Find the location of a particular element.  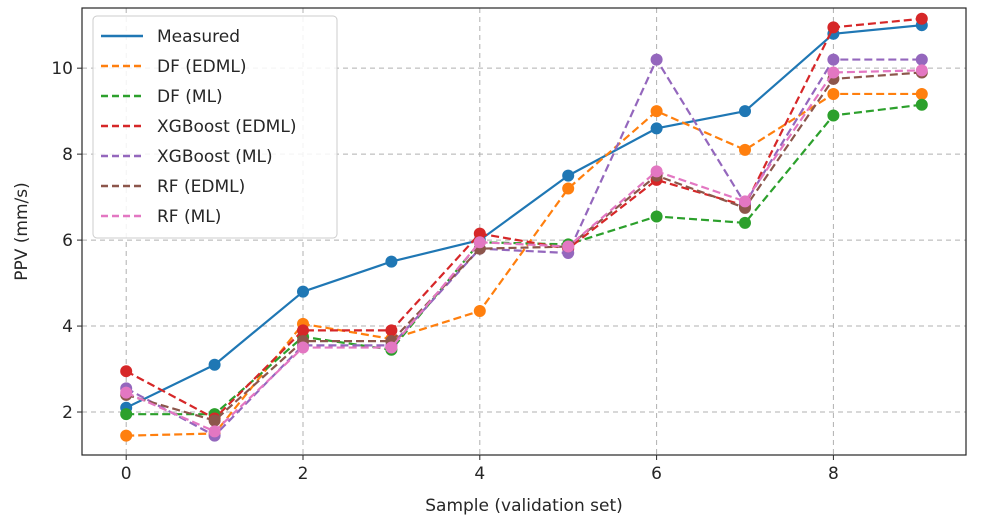

y-axis-label: PPV (mm/s) is located at coordinates (22, 231).